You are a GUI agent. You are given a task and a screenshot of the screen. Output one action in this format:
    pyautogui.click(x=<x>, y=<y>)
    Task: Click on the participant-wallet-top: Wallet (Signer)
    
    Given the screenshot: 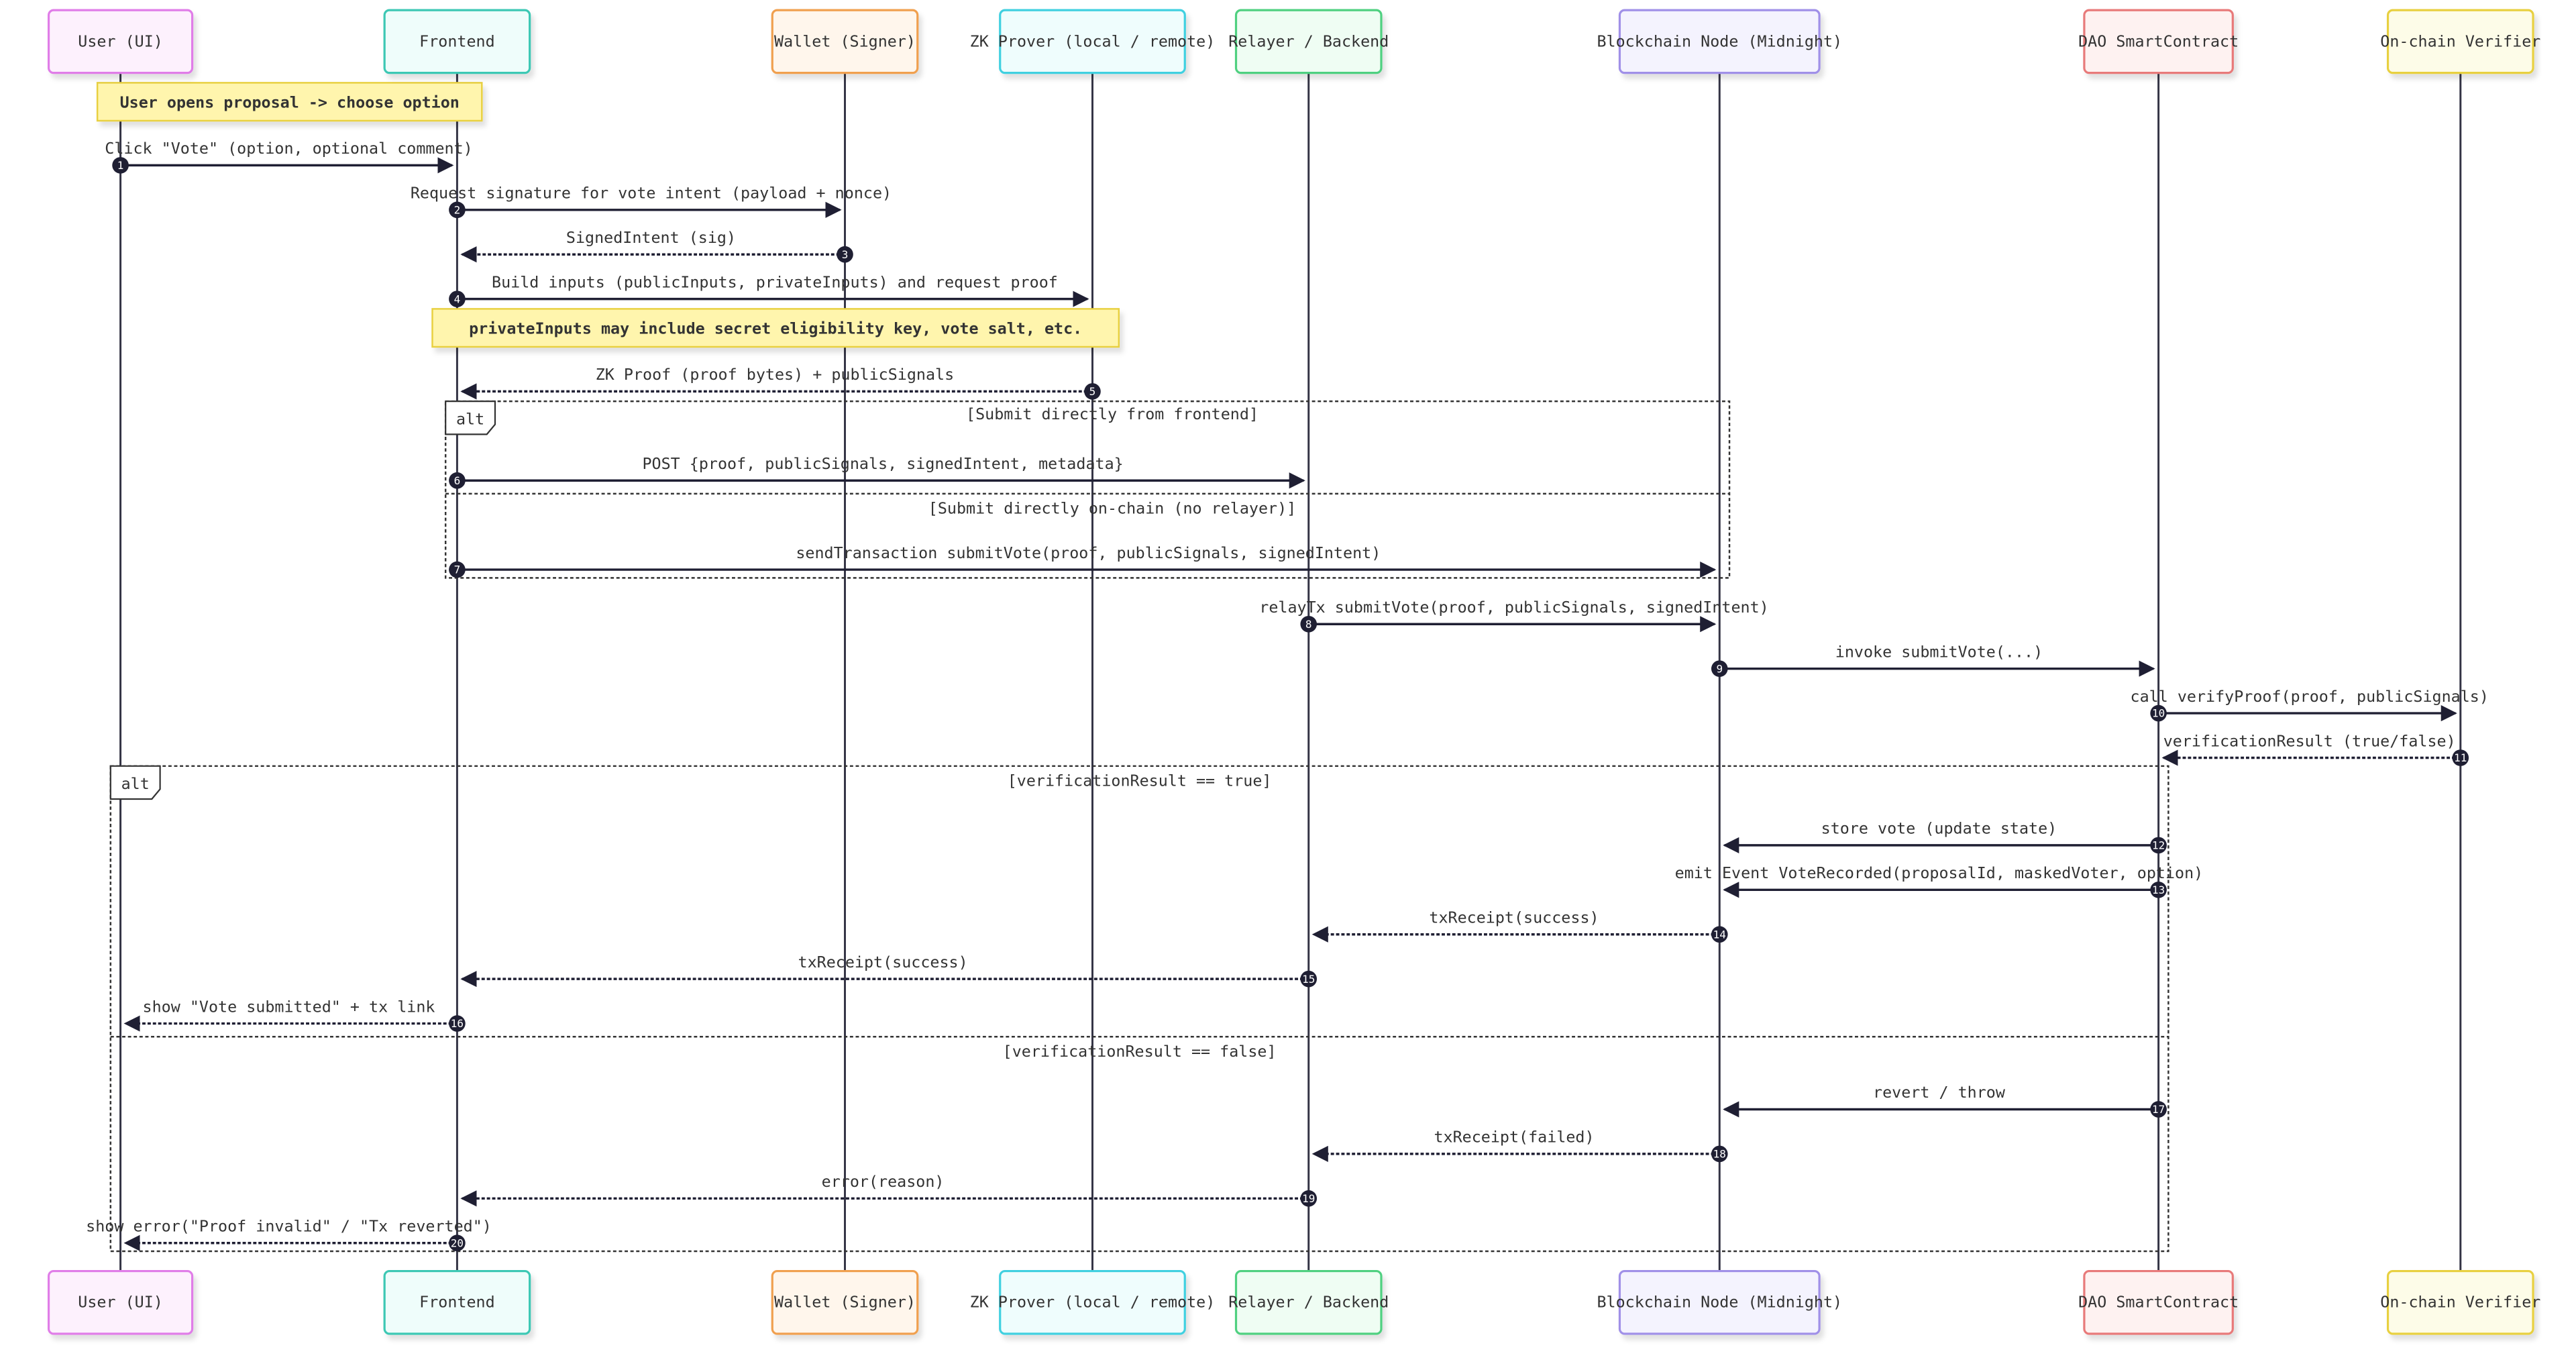 What is the action you would take?
    pyautogui.click(x=845, y=41)
    